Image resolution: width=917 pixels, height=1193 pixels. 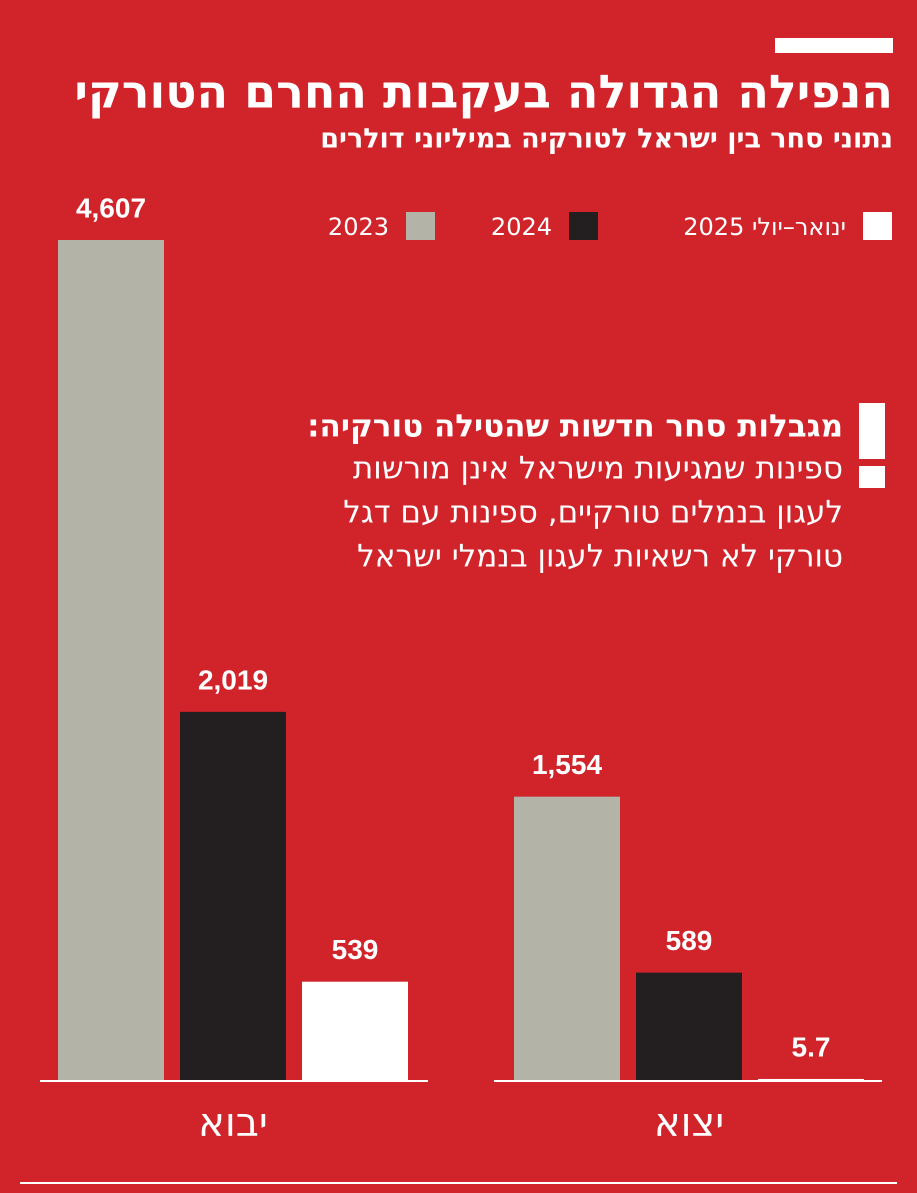 What do you see at coordinates (233, 1123) in the screenshot?
I see `x-tick-label: יבוא` at bounding box center [233, 1123].